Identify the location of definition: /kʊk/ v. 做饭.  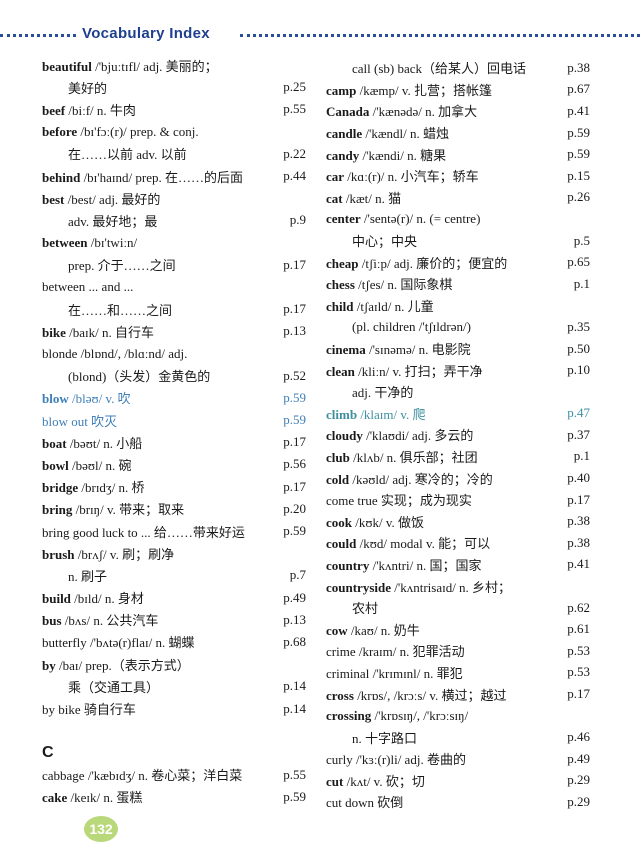
(388, 522).